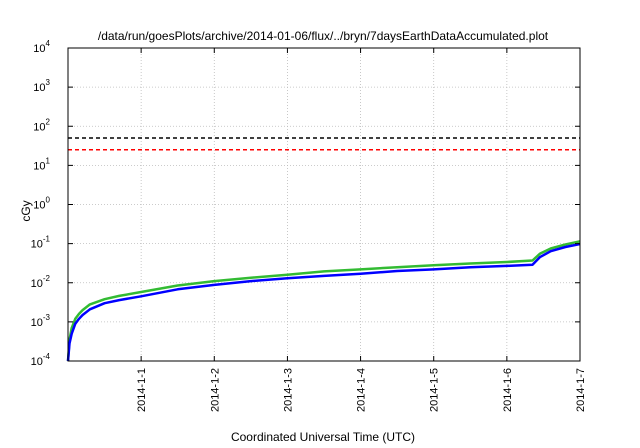 The image size is (640, 448). I want to click on x-tick-label: 2014-1-1, so click(142, 390).